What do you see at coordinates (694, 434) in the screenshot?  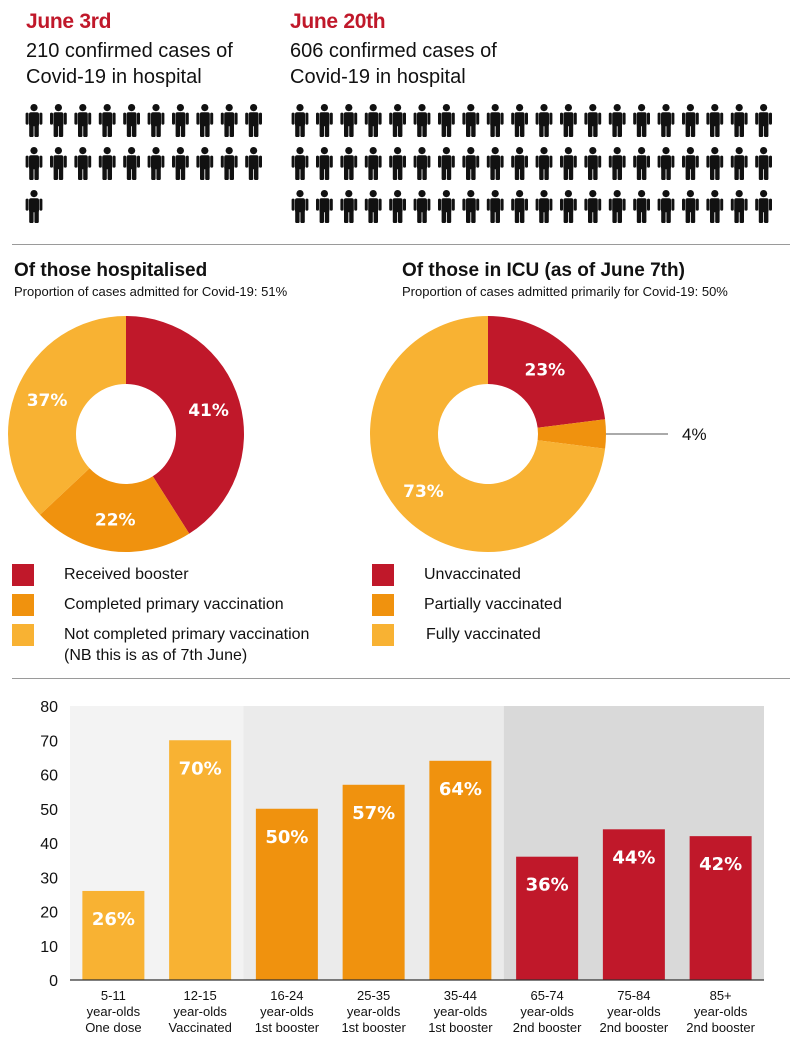 I see `slice-value-label: 4%` at bounding box center [694, 434].